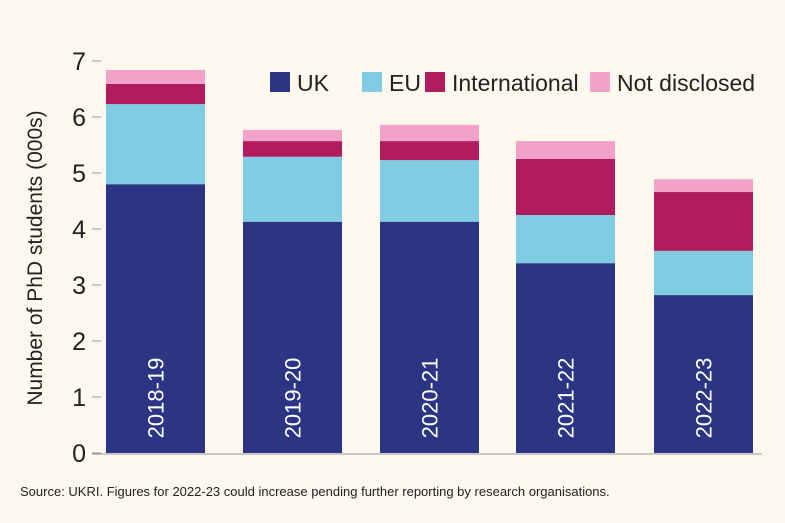 This screenshot has height=523, width=785. What do you see at coordinates (566, 398) in the screenshot?
I see `x-category-label: 2021-22` at bounding box center [566, 398].